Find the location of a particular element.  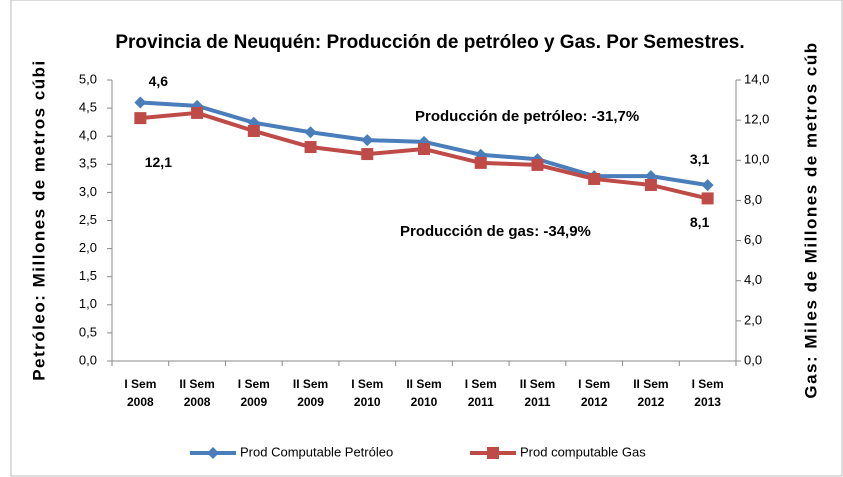

x-tick-label: II Sem 2010 is located at coordinates (423, 393).